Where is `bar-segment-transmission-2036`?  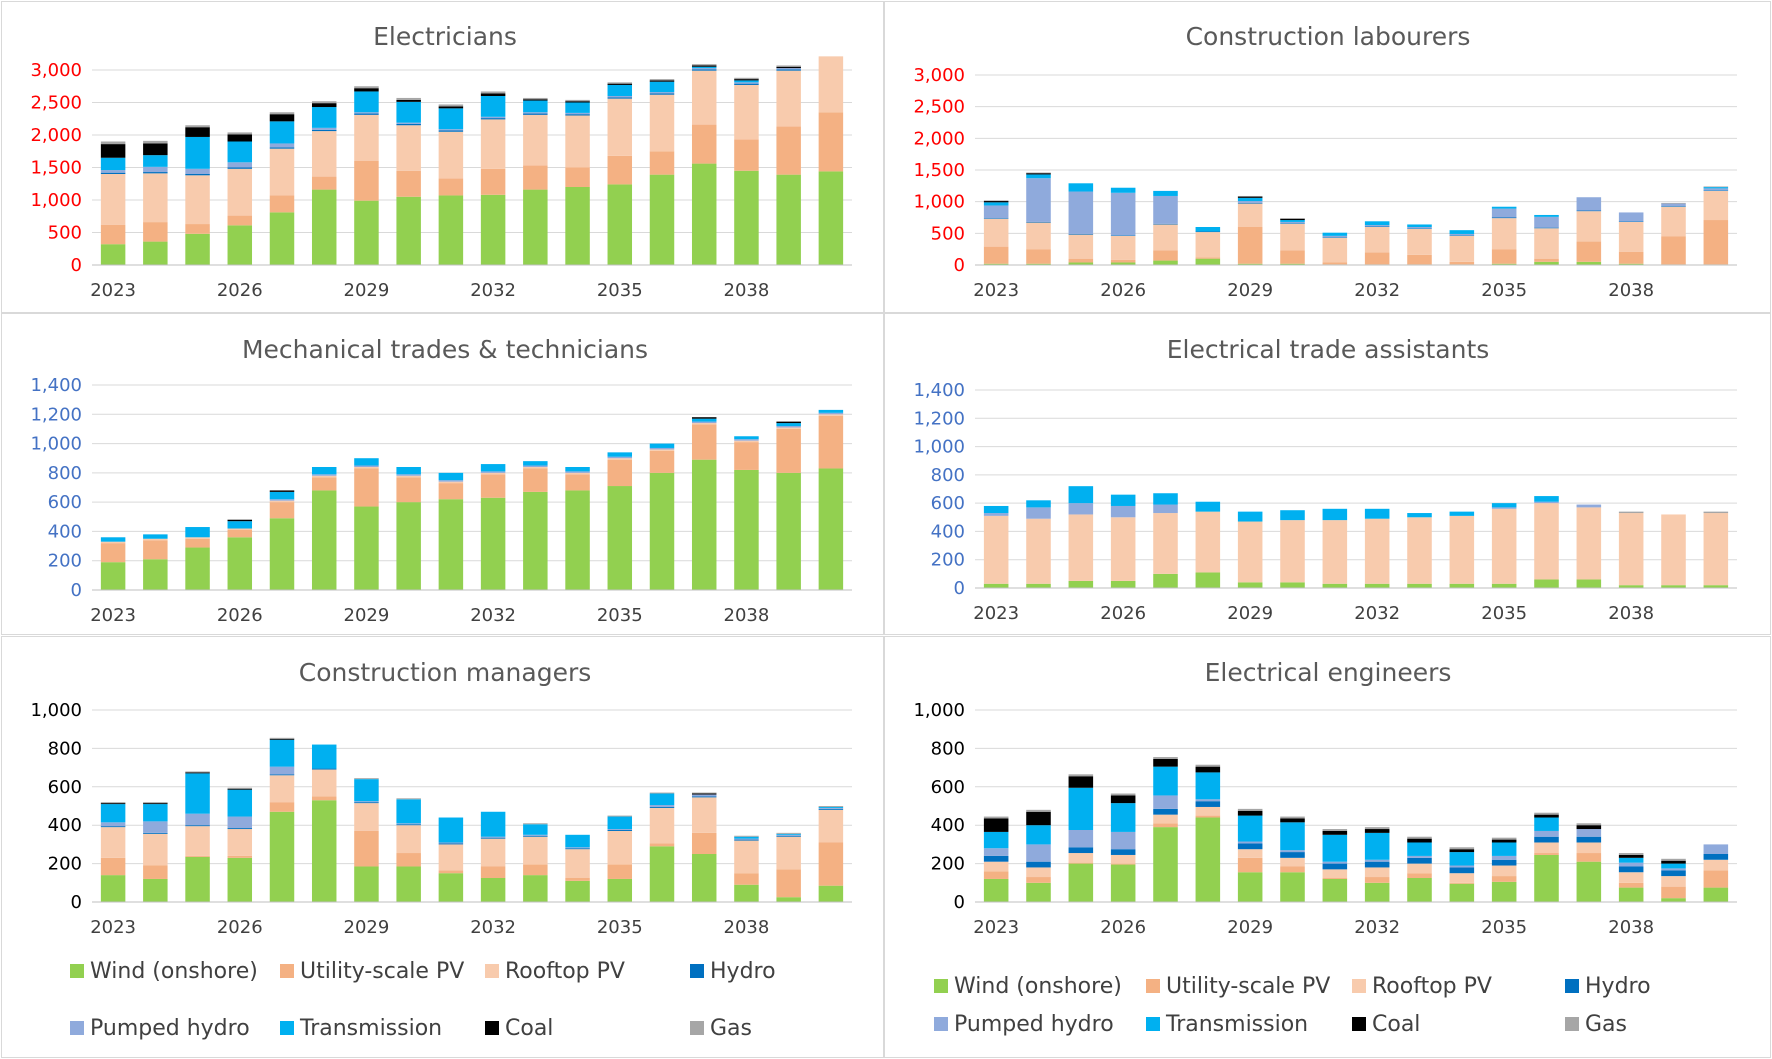 bar-segment-transmission-2036 is located at coordinates (1546, 499).